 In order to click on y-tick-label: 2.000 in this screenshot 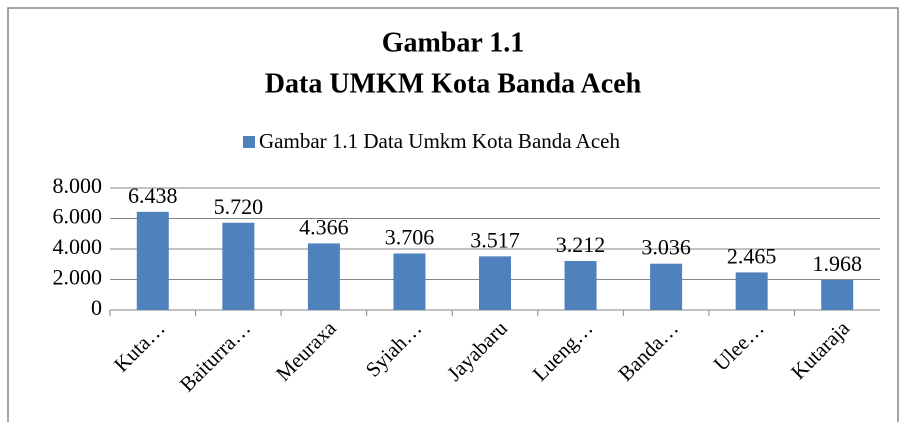, I will do `click(78, 277)`.